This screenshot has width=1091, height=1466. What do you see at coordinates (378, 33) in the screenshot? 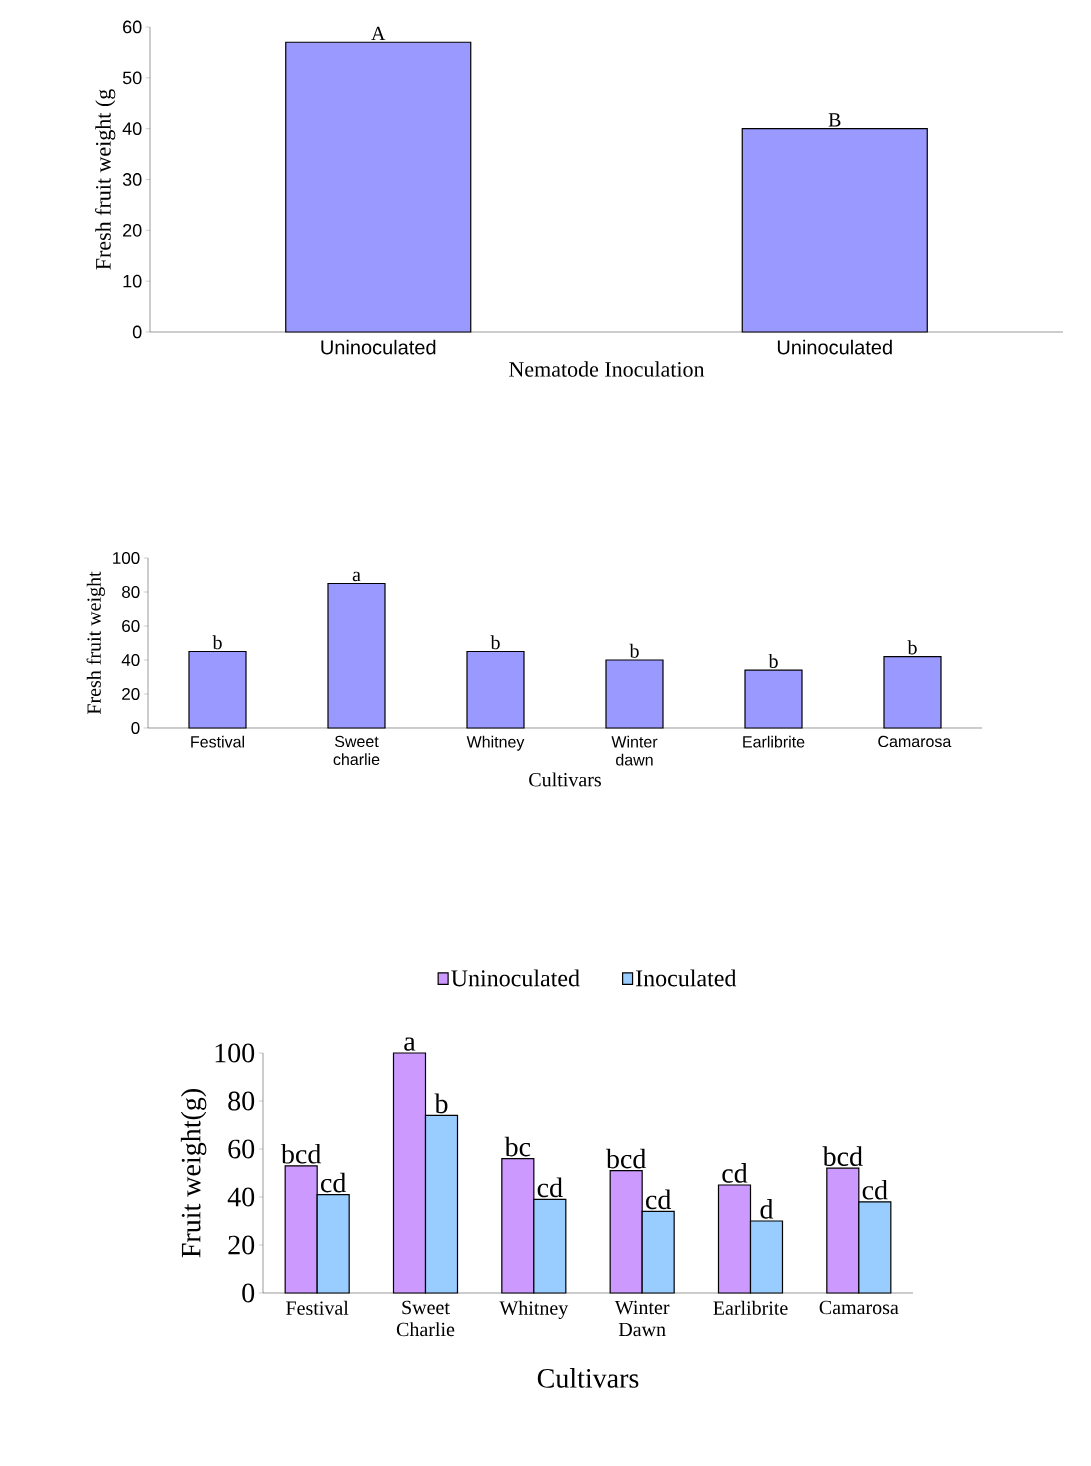
I see `annotation: A` at bounding box center [378, 33].